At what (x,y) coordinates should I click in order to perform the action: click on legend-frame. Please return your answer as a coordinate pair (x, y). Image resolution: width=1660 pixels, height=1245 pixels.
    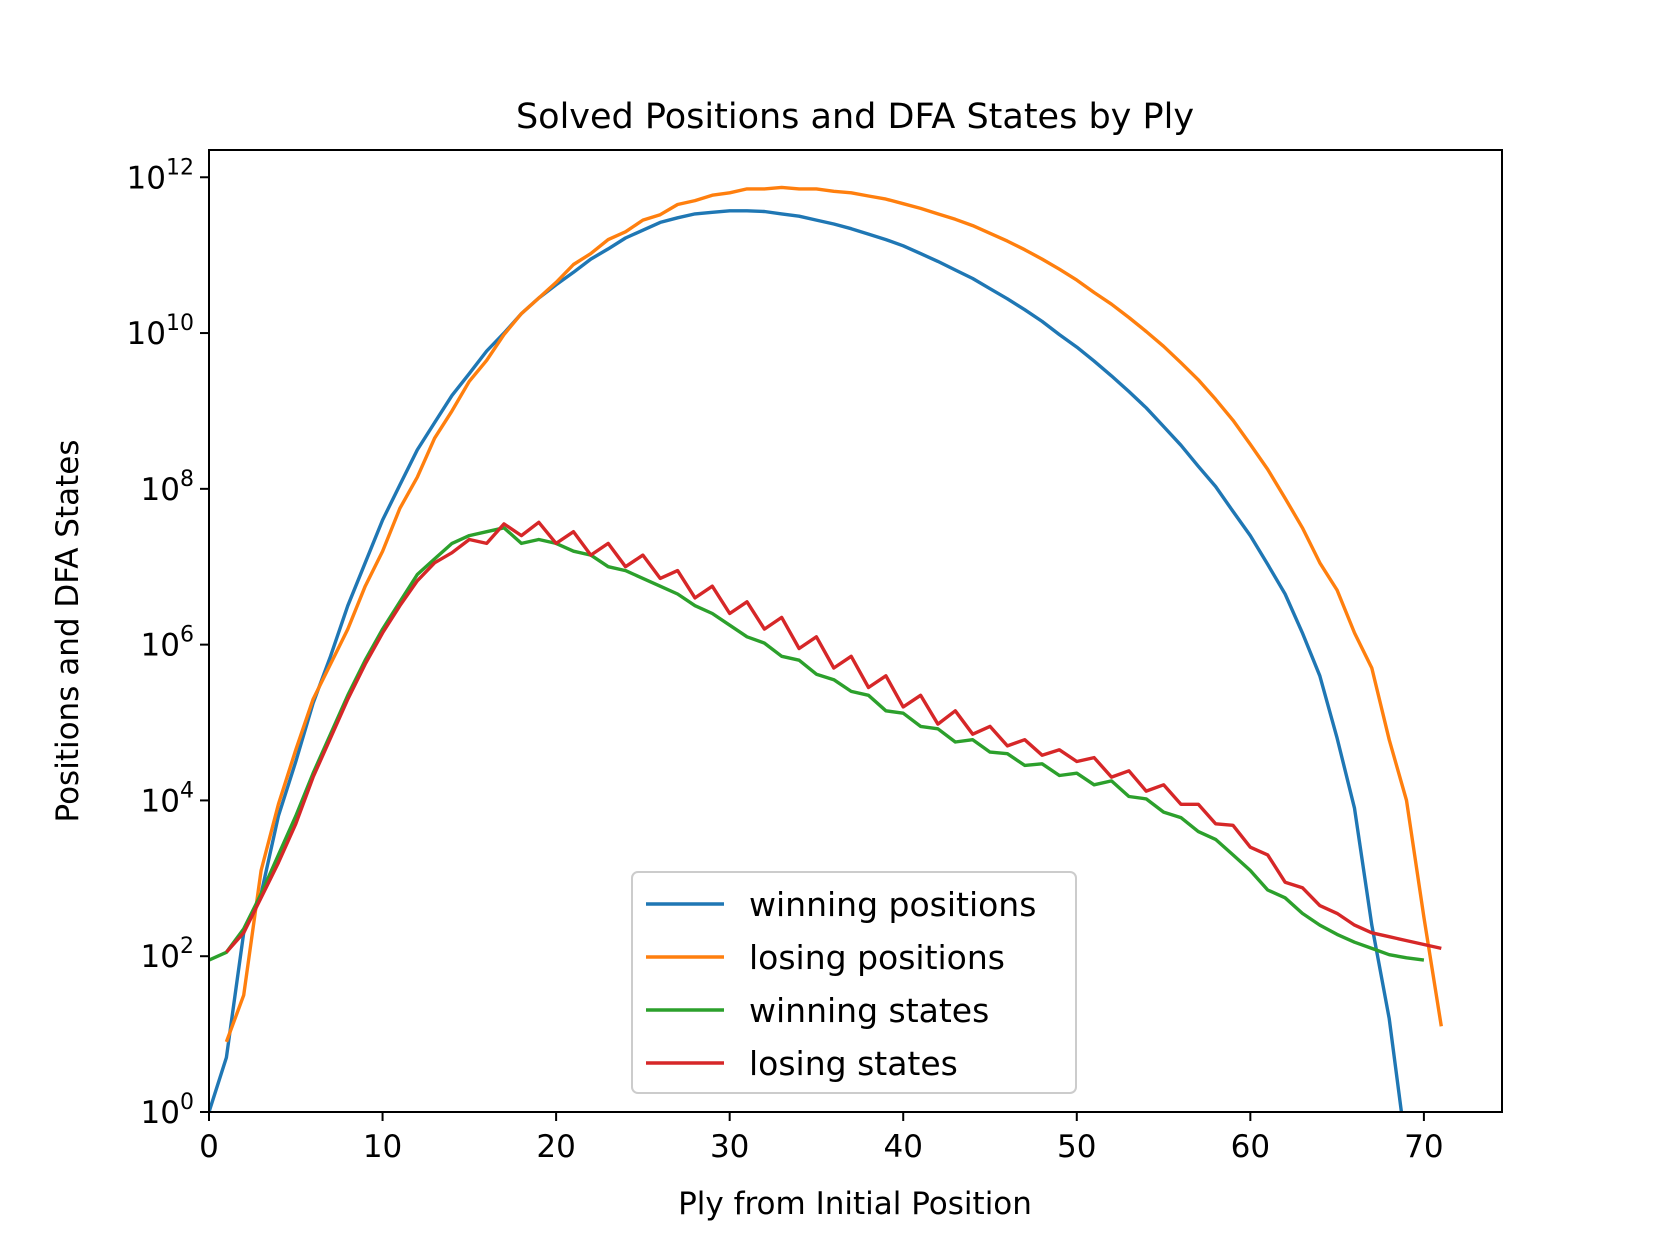
    Looking at the image, I should click on (854, 982).